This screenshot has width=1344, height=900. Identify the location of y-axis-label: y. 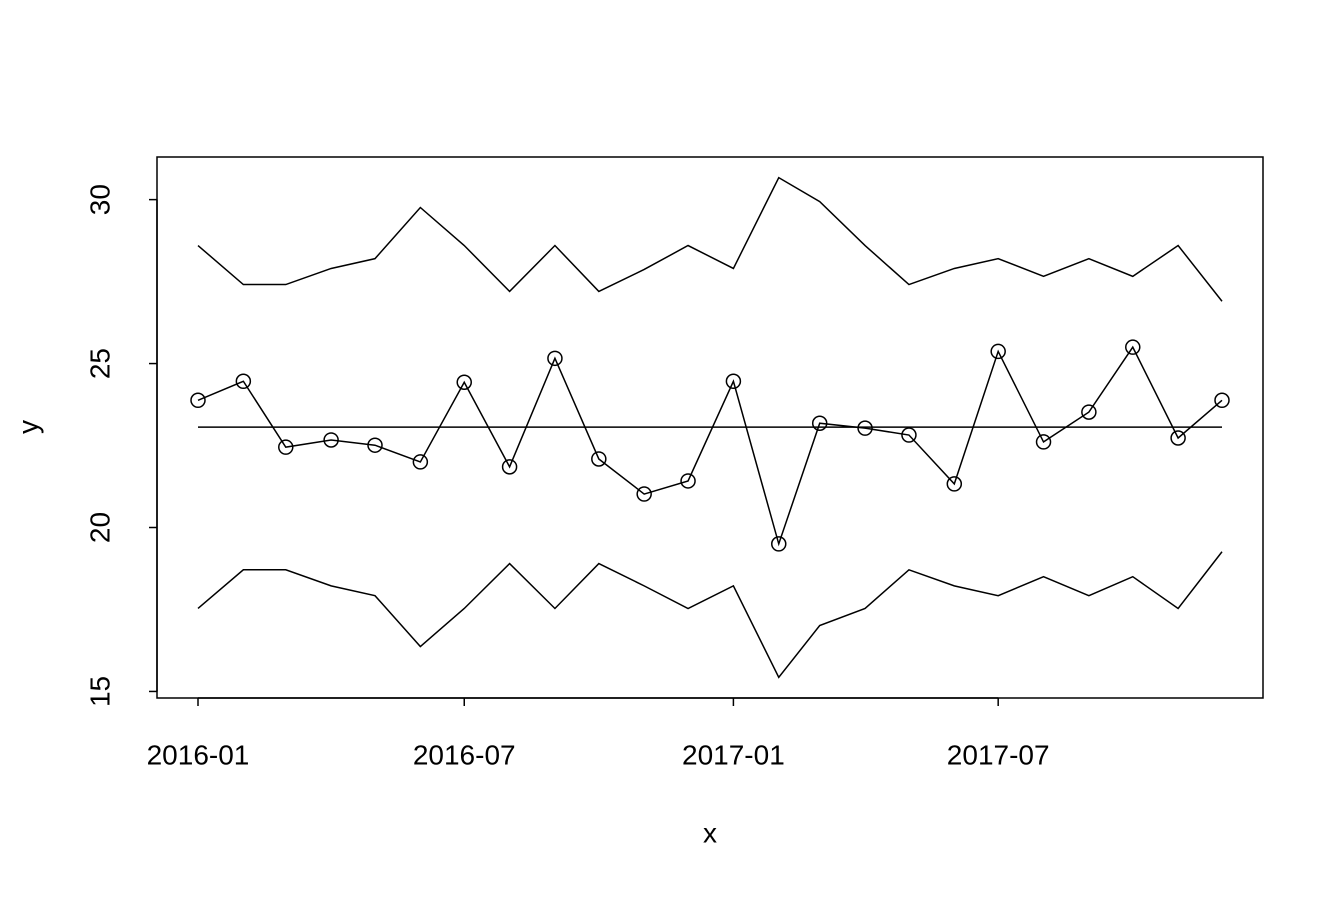
(27, 427).